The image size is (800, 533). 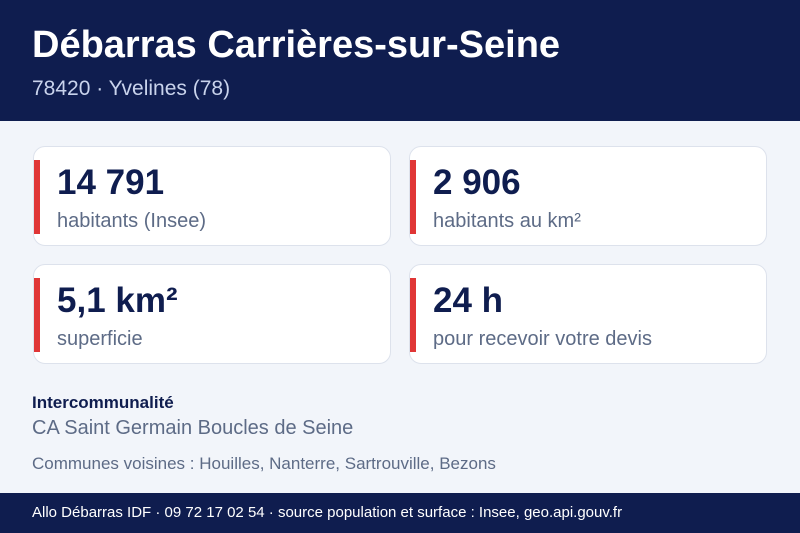 I want to click on intercommunalite-heading: Intercommunalité, so click(x=103, y=402).